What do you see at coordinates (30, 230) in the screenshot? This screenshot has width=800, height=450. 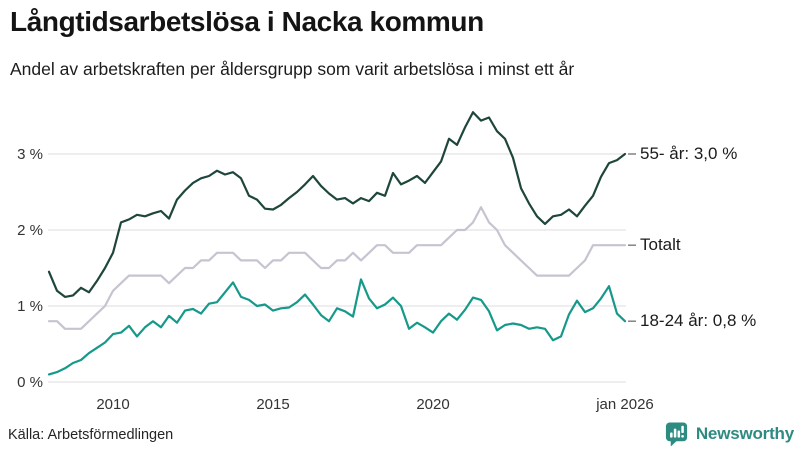 I see `y-tick-label: 2 %` at bounding box center [30, 230].